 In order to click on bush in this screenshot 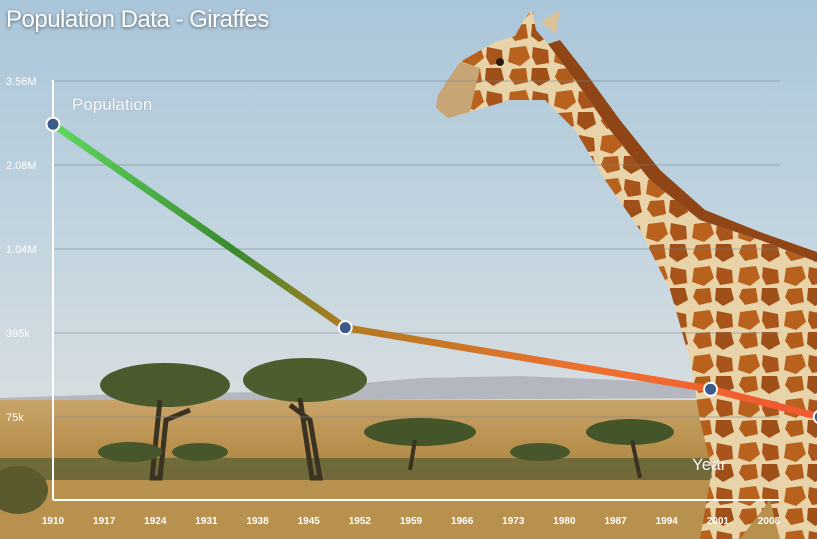, I will do `click(24, 490)`.